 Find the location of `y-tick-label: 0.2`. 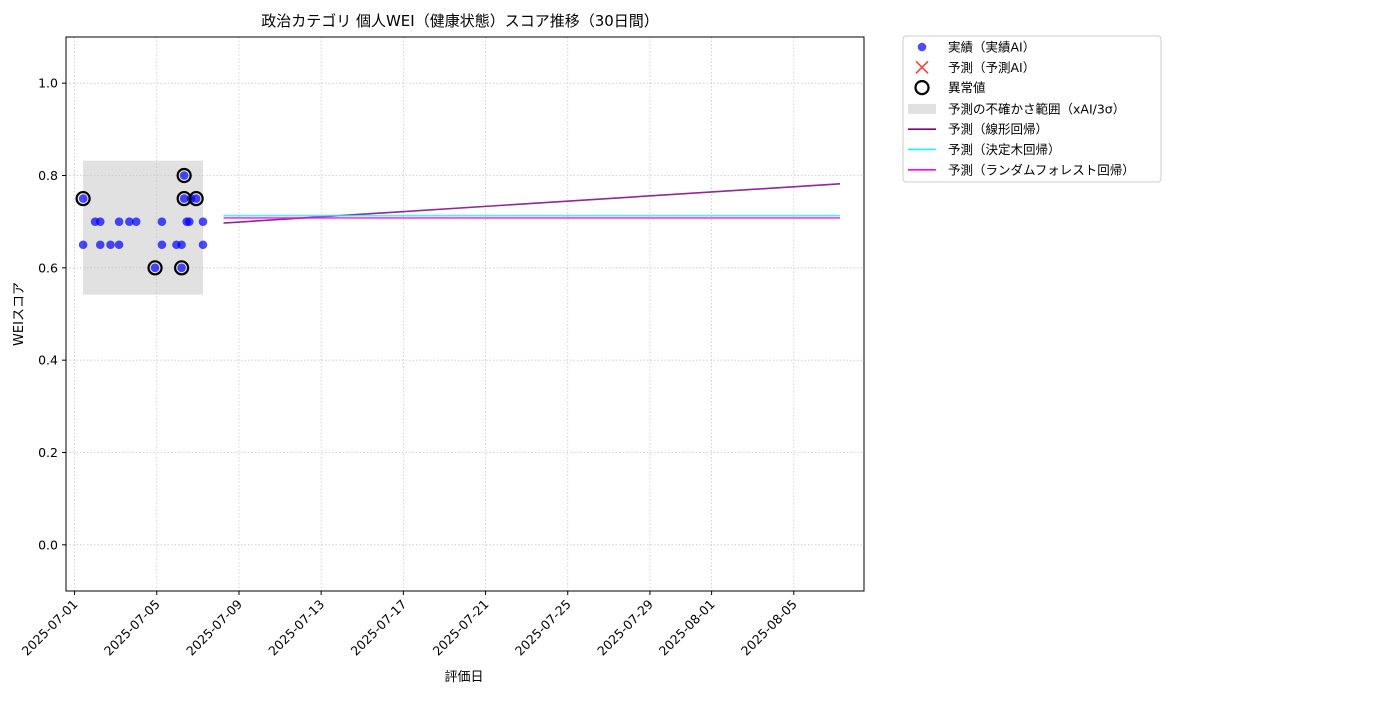

y-tick-label: 0.2 is located at coordinates (48, 452).